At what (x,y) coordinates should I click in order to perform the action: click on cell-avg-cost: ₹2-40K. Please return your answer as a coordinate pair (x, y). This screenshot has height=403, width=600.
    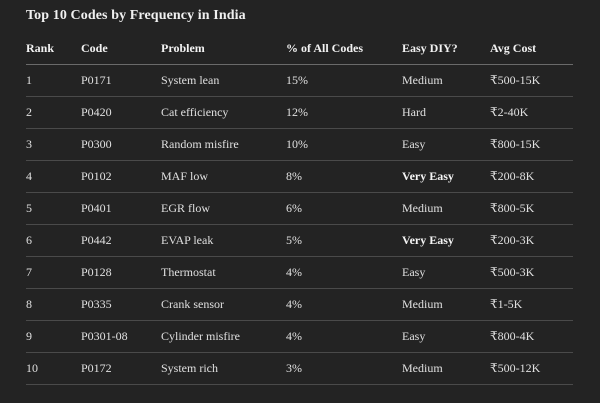
    Looking at the image, I should click on (531, 112).